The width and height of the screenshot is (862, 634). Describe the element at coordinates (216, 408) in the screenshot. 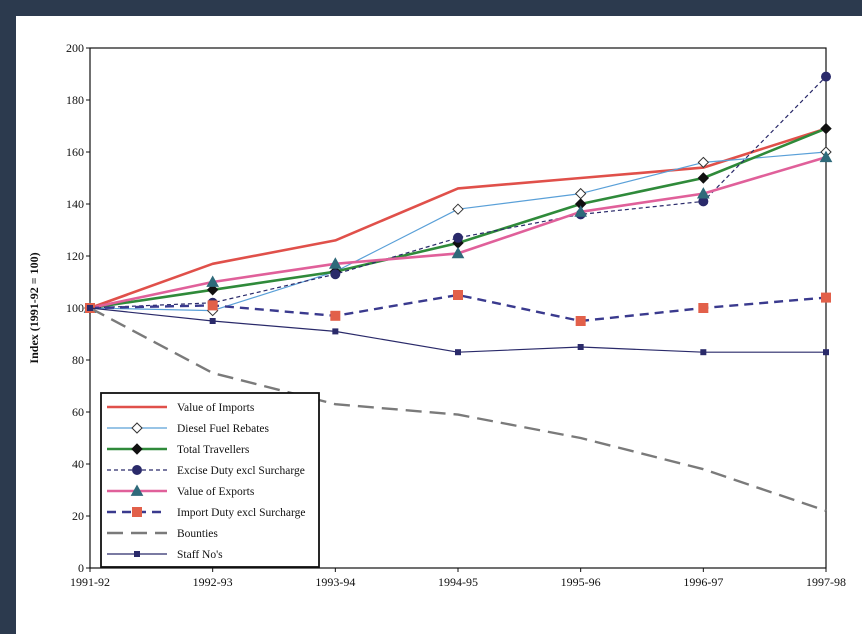

I see `legend-label: Value of Imports` at that location.